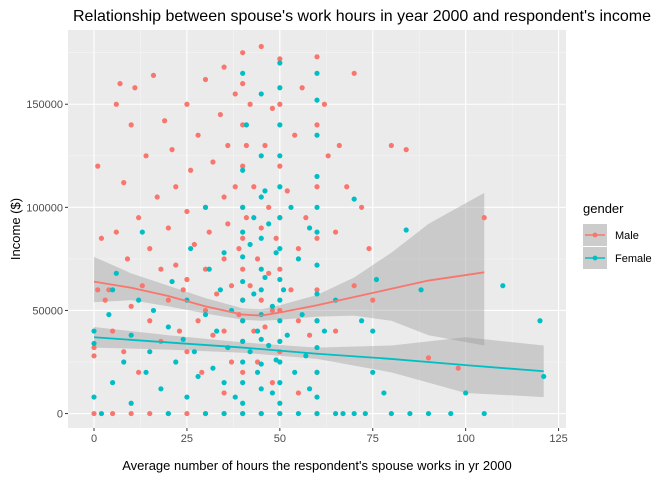 The height and width of the screenshot is (480, 672). I want to click on legend-label-male: Male, so click(627, 236).